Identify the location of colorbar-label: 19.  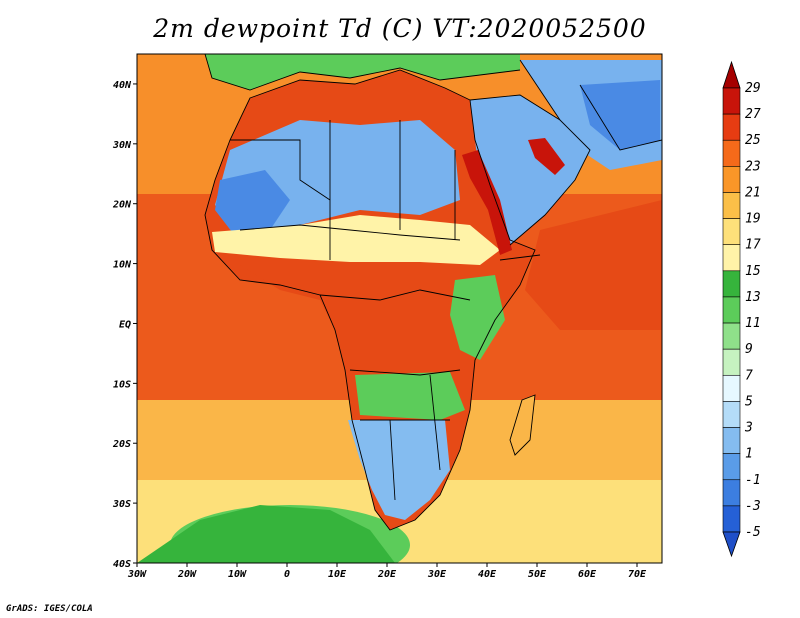
(753, 219).